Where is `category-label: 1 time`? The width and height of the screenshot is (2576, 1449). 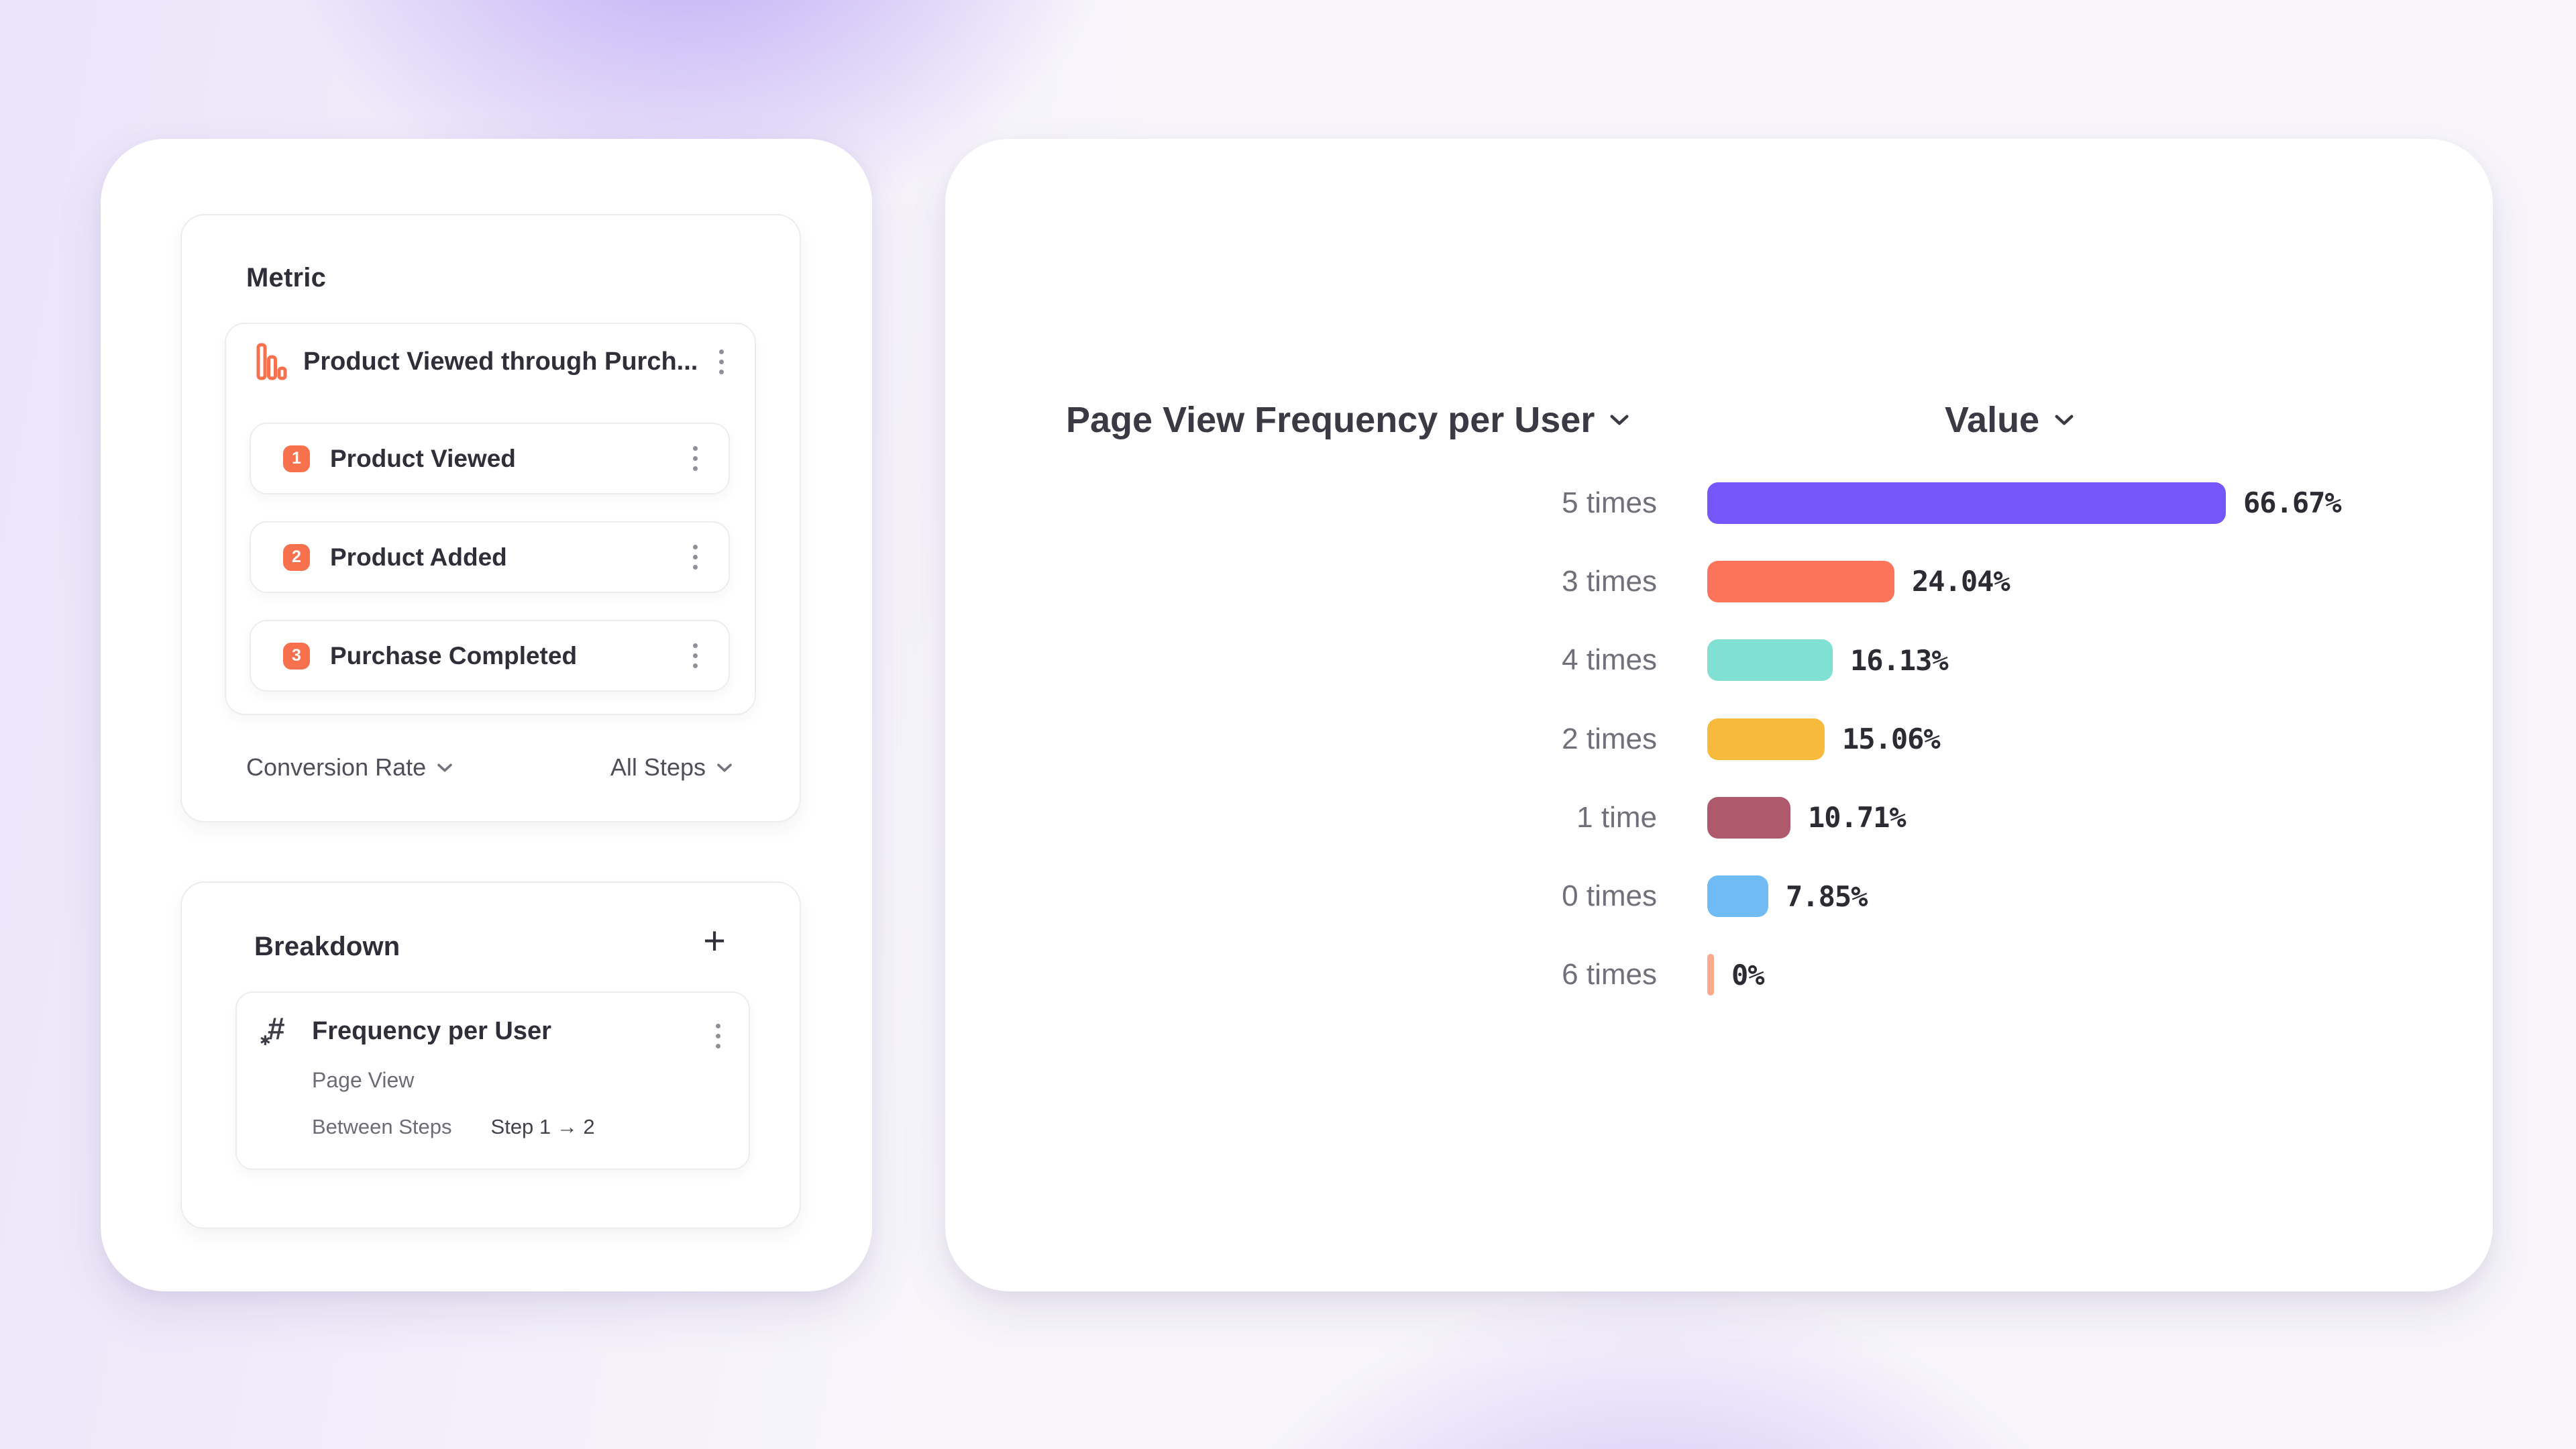 category-label: 1 time is located at coordinates (1616, 817).